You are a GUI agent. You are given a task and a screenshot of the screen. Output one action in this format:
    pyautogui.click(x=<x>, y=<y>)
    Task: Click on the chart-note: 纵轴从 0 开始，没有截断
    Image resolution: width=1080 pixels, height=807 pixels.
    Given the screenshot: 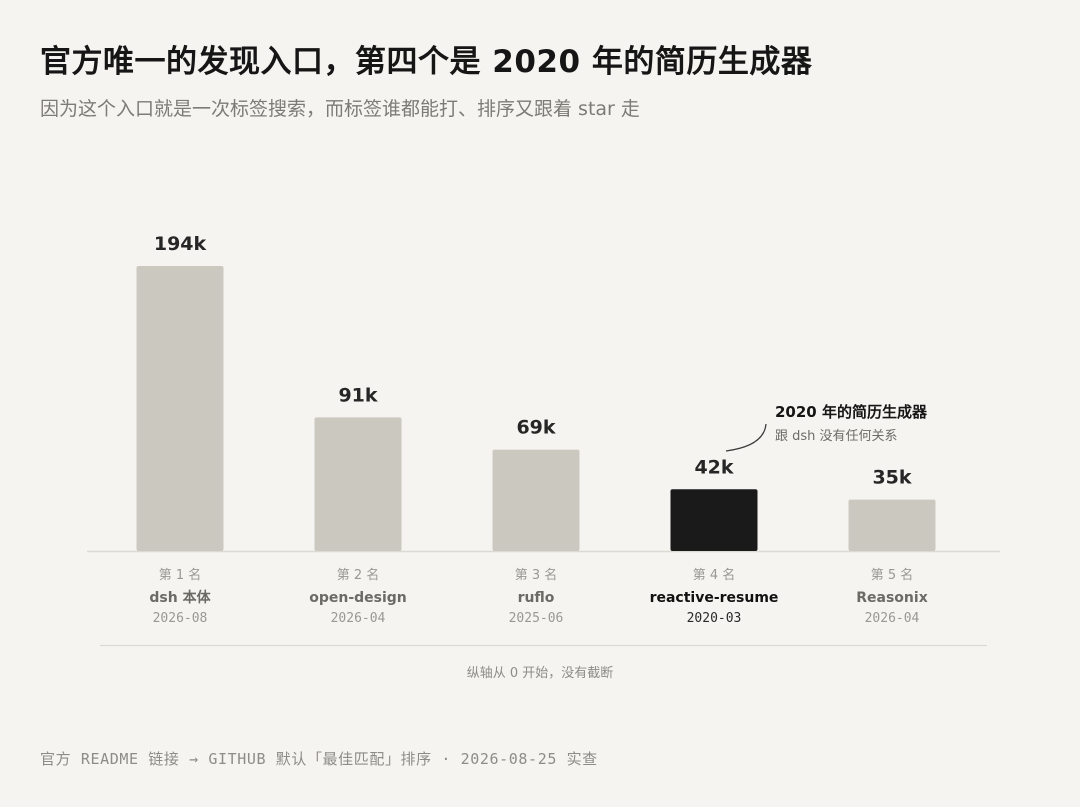 What is the action you would take?
    pyautogui.click(x=540, y=673)
    